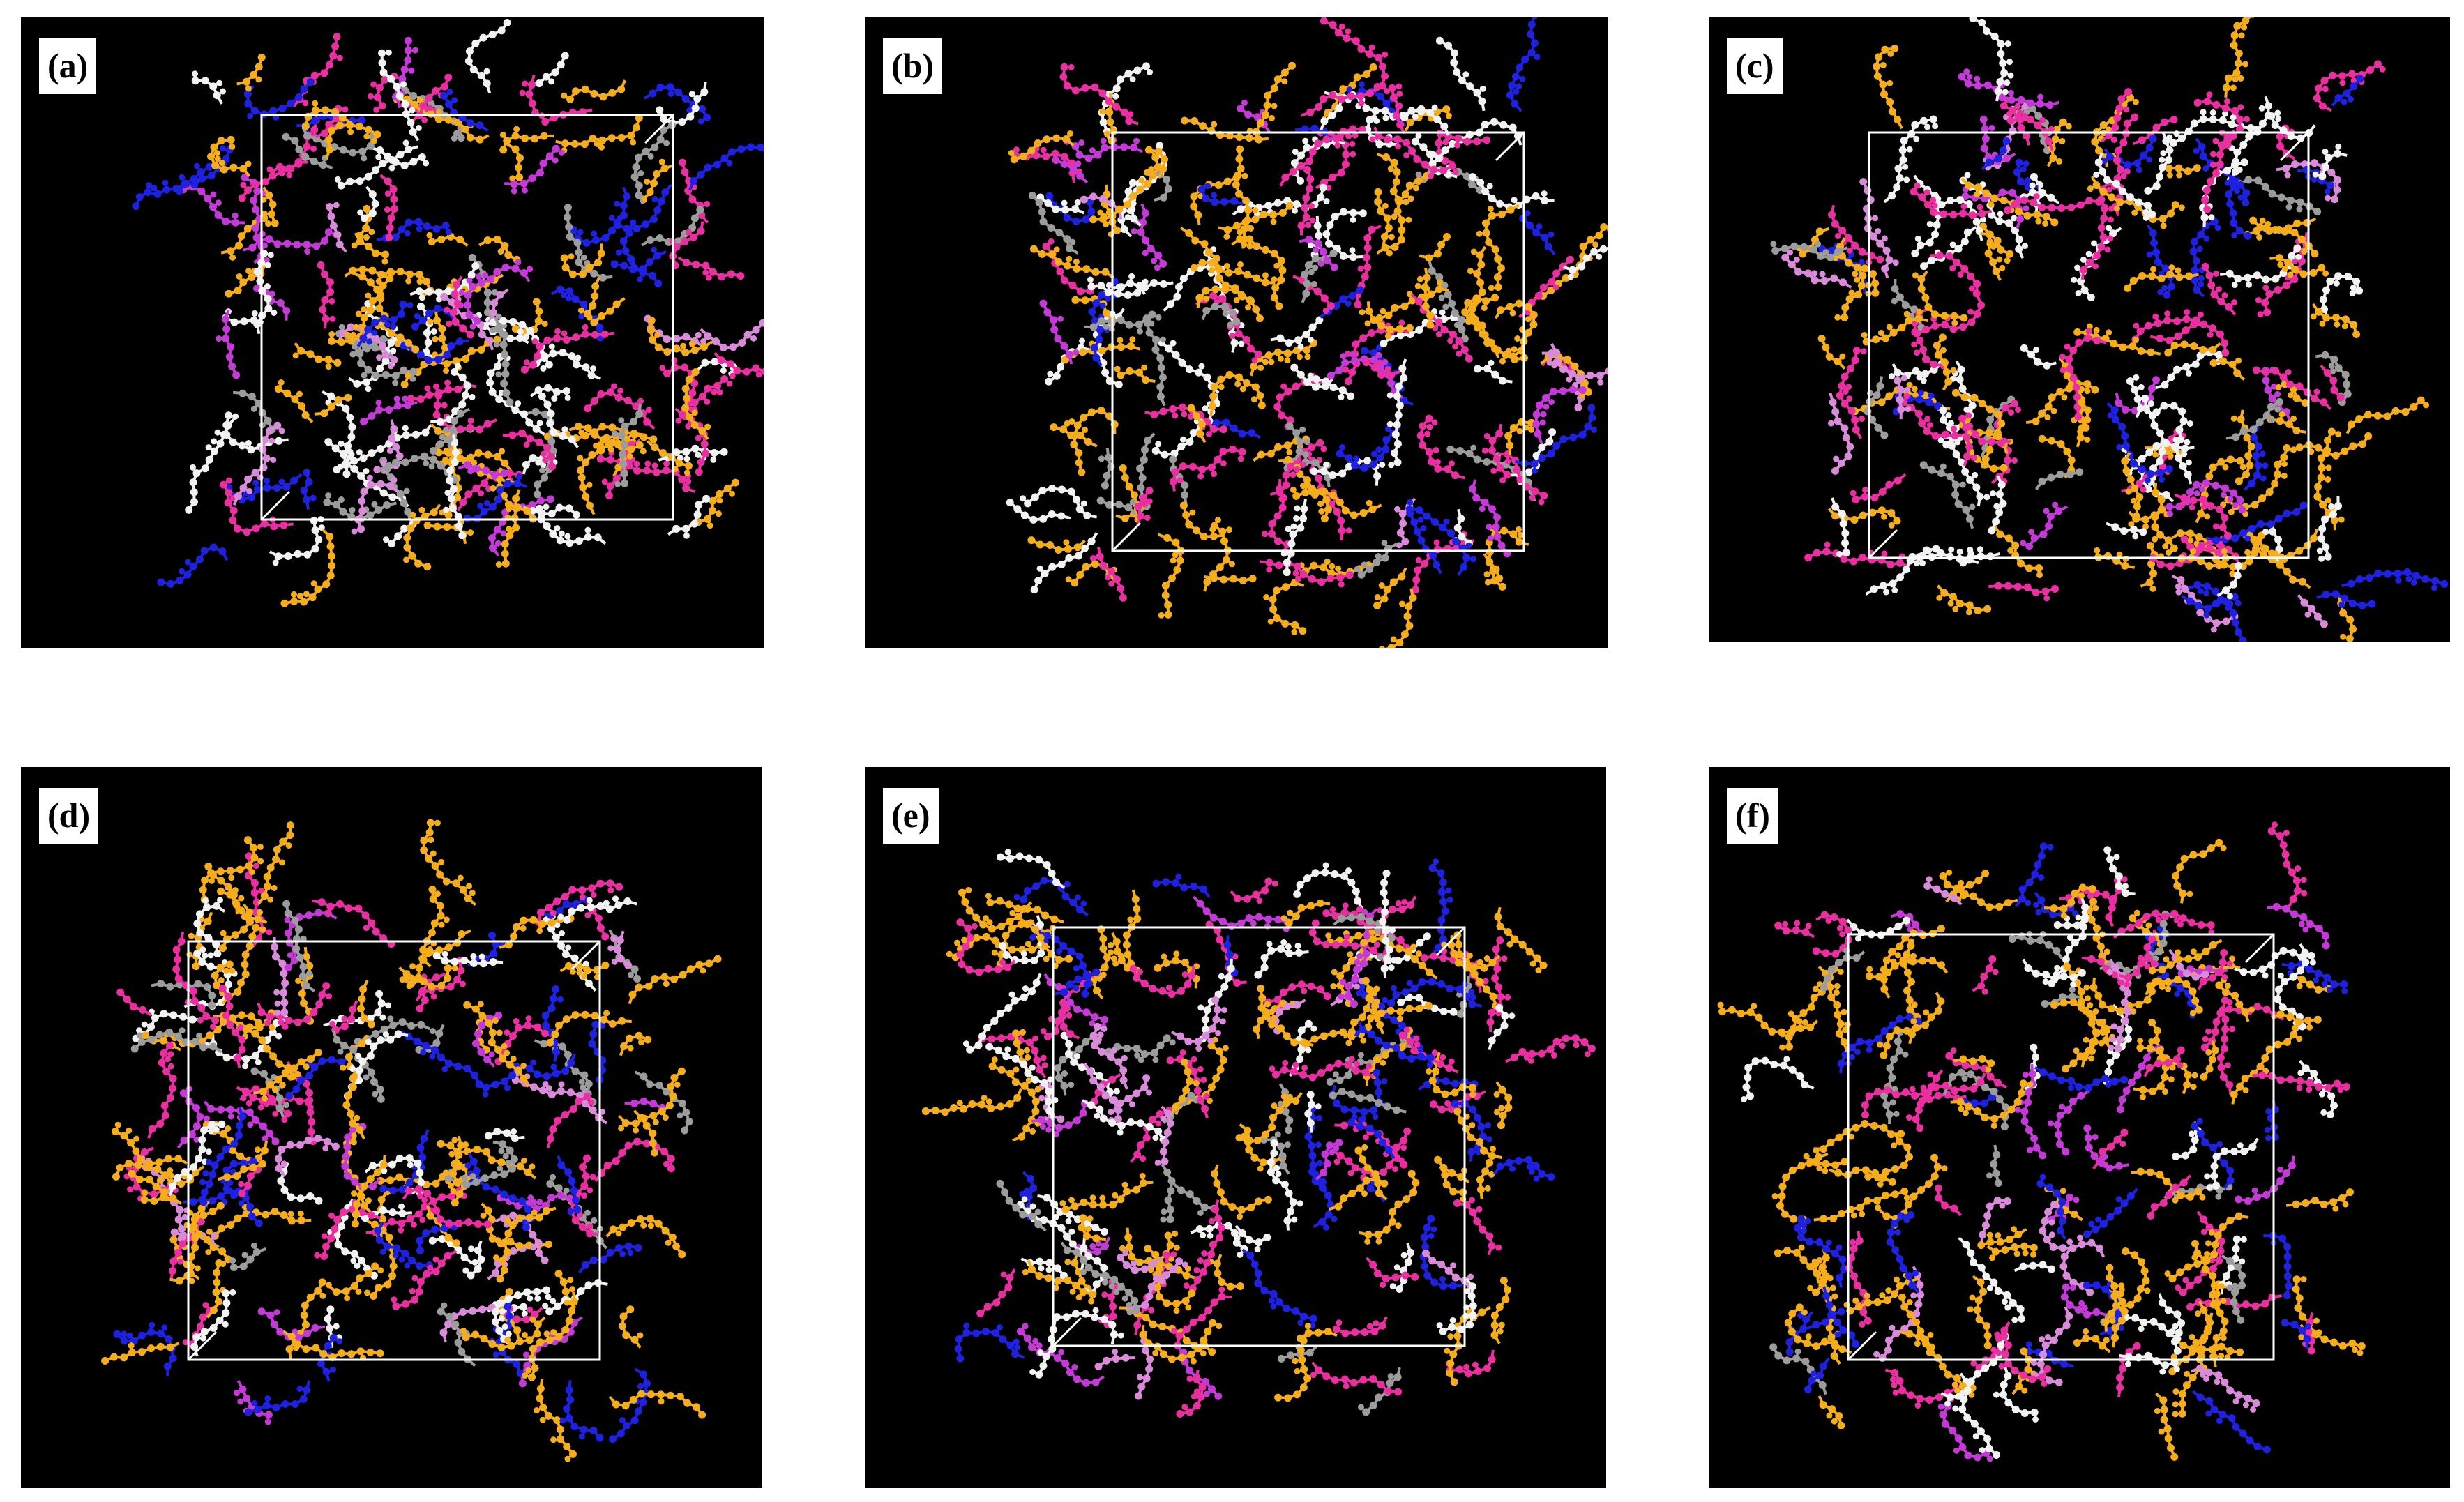 The width and height of the screenshot is (2464, 1502). Describe the element at coordinates (913, 66) in the screenshot. I see `panel-label-b: (b)` at that location.